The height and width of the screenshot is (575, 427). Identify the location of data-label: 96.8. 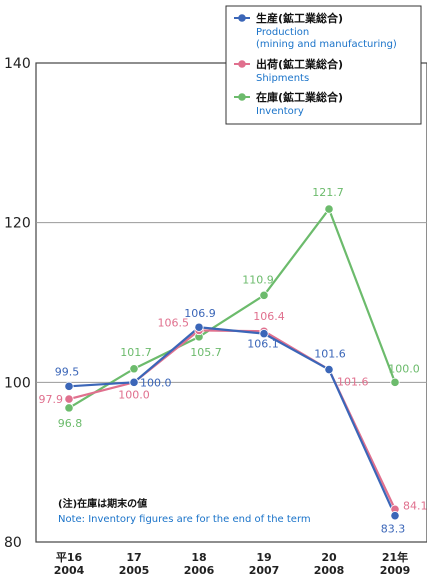
(70, 423).